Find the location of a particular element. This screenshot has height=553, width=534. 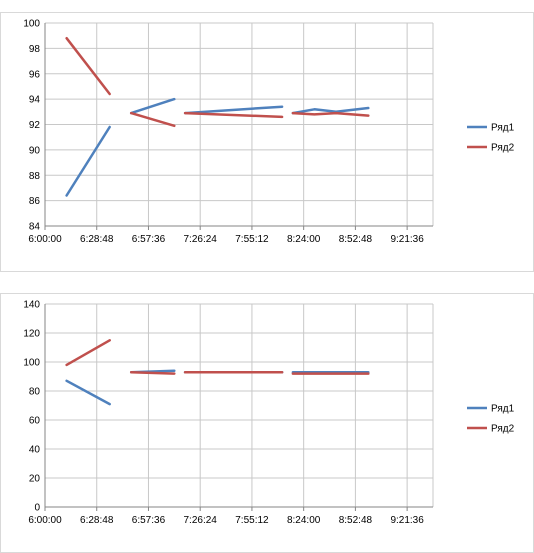

y-tick-label: 140 is located at coordinates (31, 305).